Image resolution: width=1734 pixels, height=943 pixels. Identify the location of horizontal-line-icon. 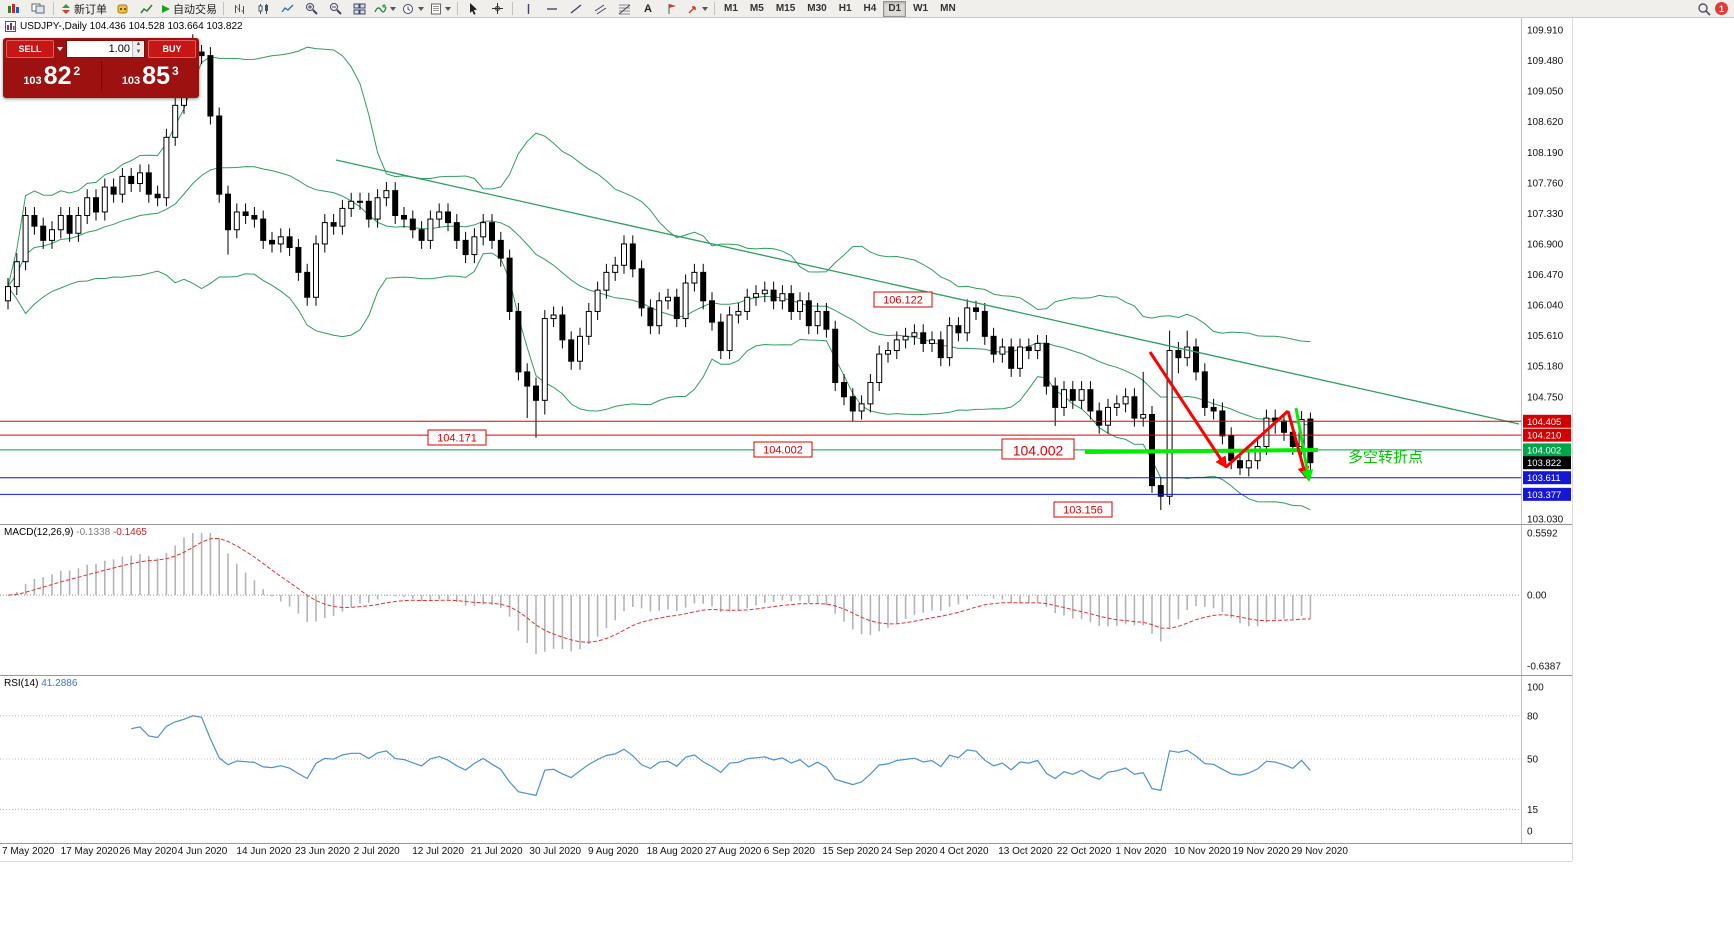
(552, 8).